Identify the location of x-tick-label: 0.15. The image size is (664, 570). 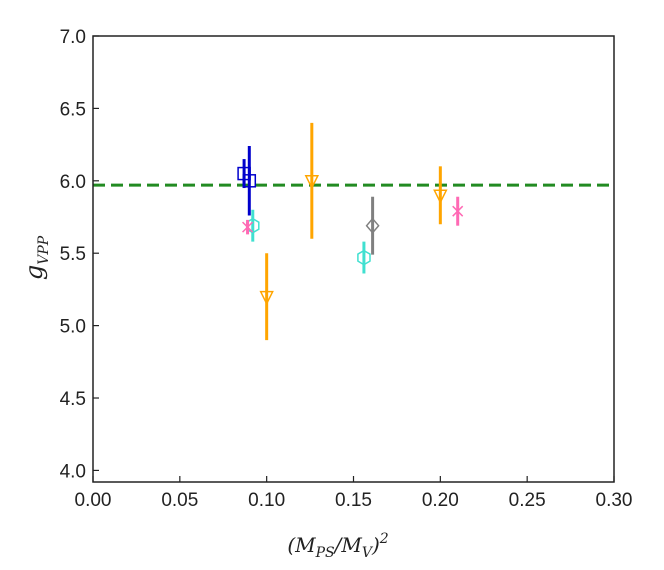
(353, 500).